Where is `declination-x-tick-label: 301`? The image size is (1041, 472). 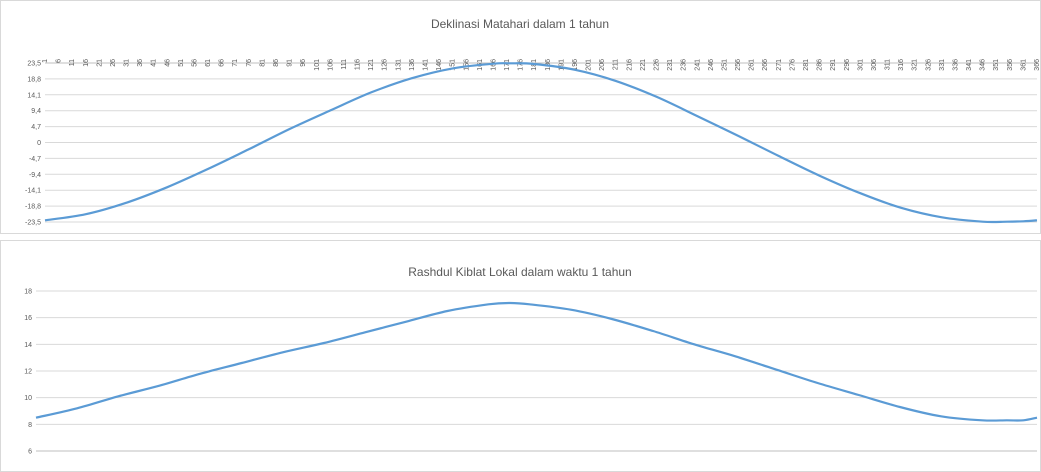 declination-x-tick-label: 301 is located at coordinates (860, 65).